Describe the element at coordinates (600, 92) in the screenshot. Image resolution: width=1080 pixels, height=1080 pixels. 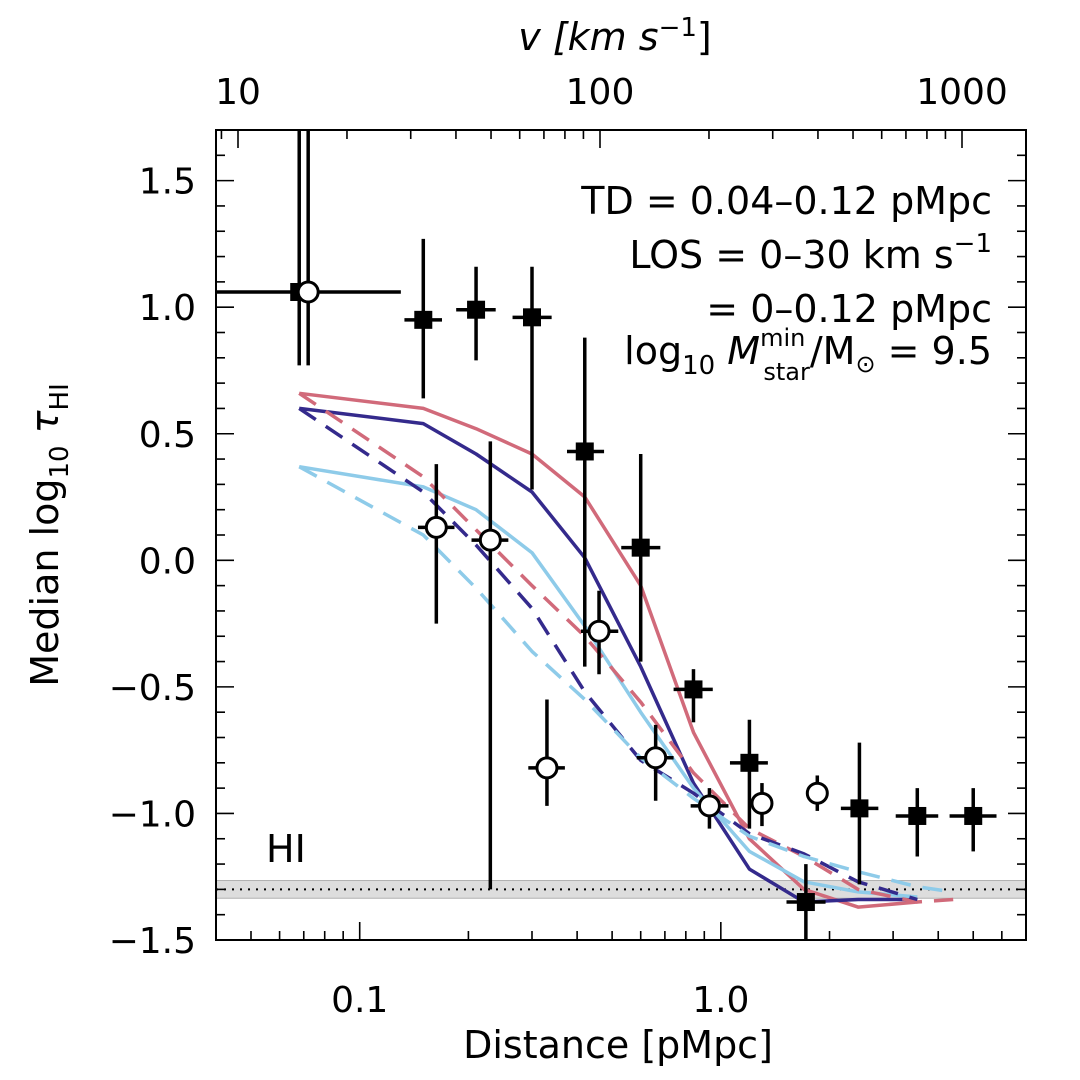
I see `top-tick-label: 100` at that location.